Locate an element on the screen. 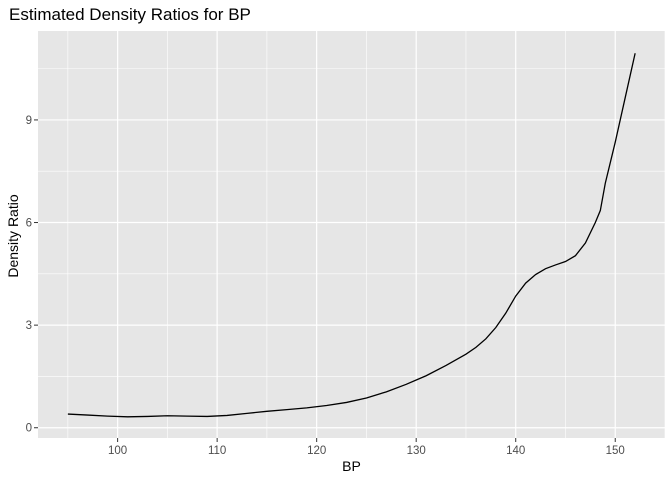  chart-title: Estimated Density Ratios for BP is located at coordinates (130, 14).